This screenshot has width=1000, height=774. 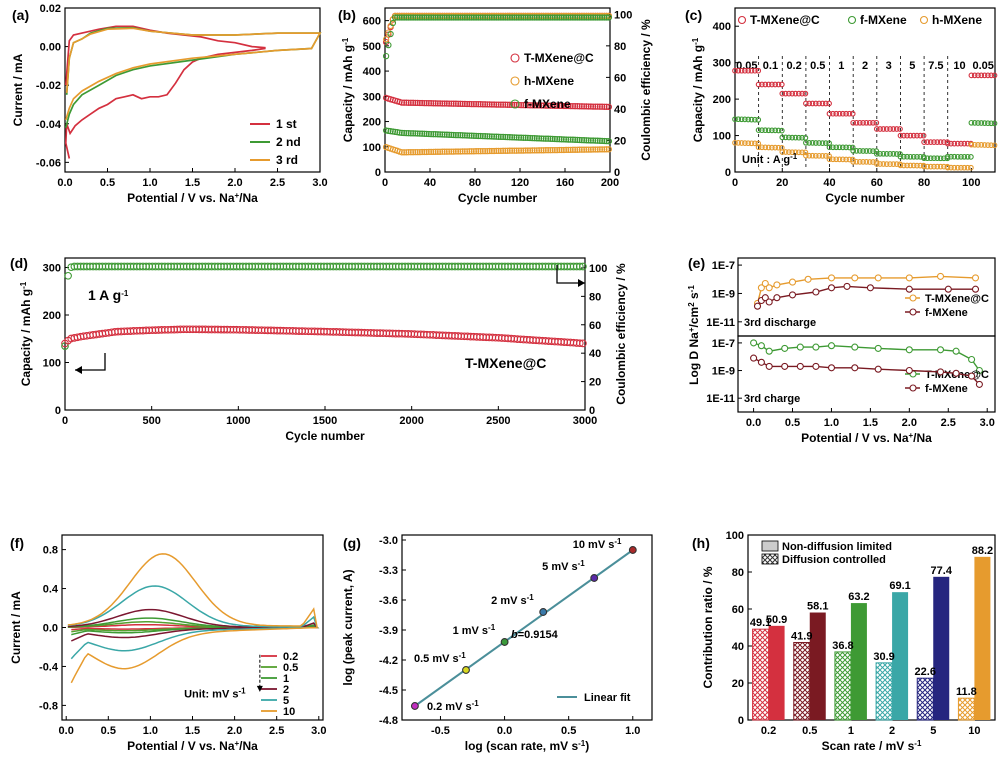 What do you see at coordinates (50, 48) in the screenshot?
I see `y-tick-label: 0.00` at bounding box center [50, 48].